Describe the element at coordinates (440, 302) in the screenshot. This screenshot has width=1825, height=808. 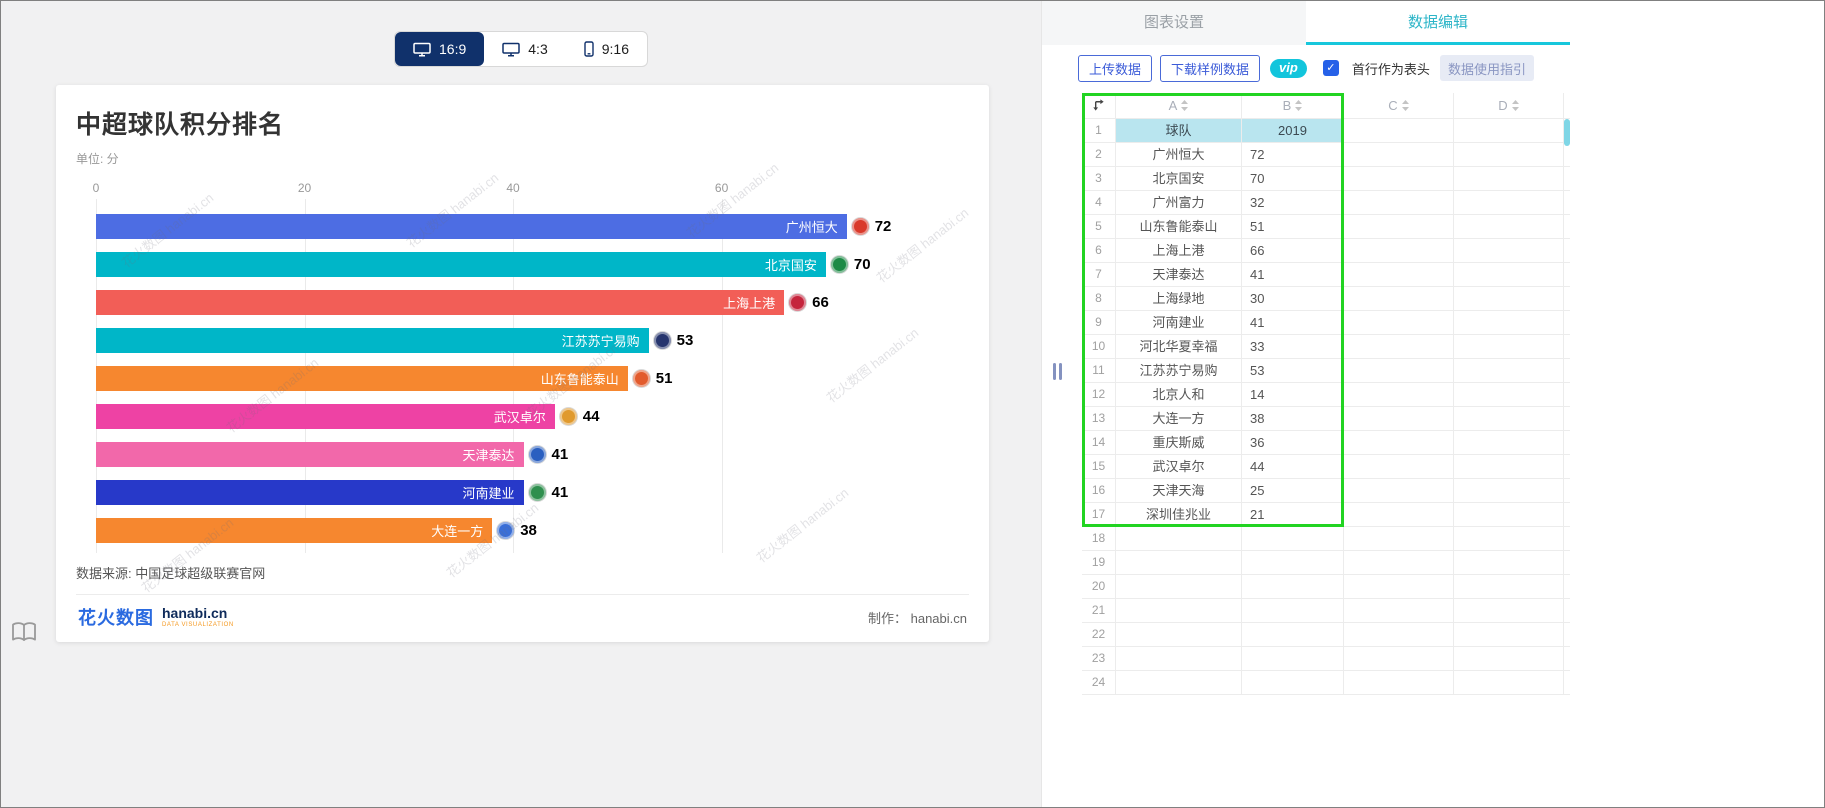
I see `bar: 上海上港` at that location.